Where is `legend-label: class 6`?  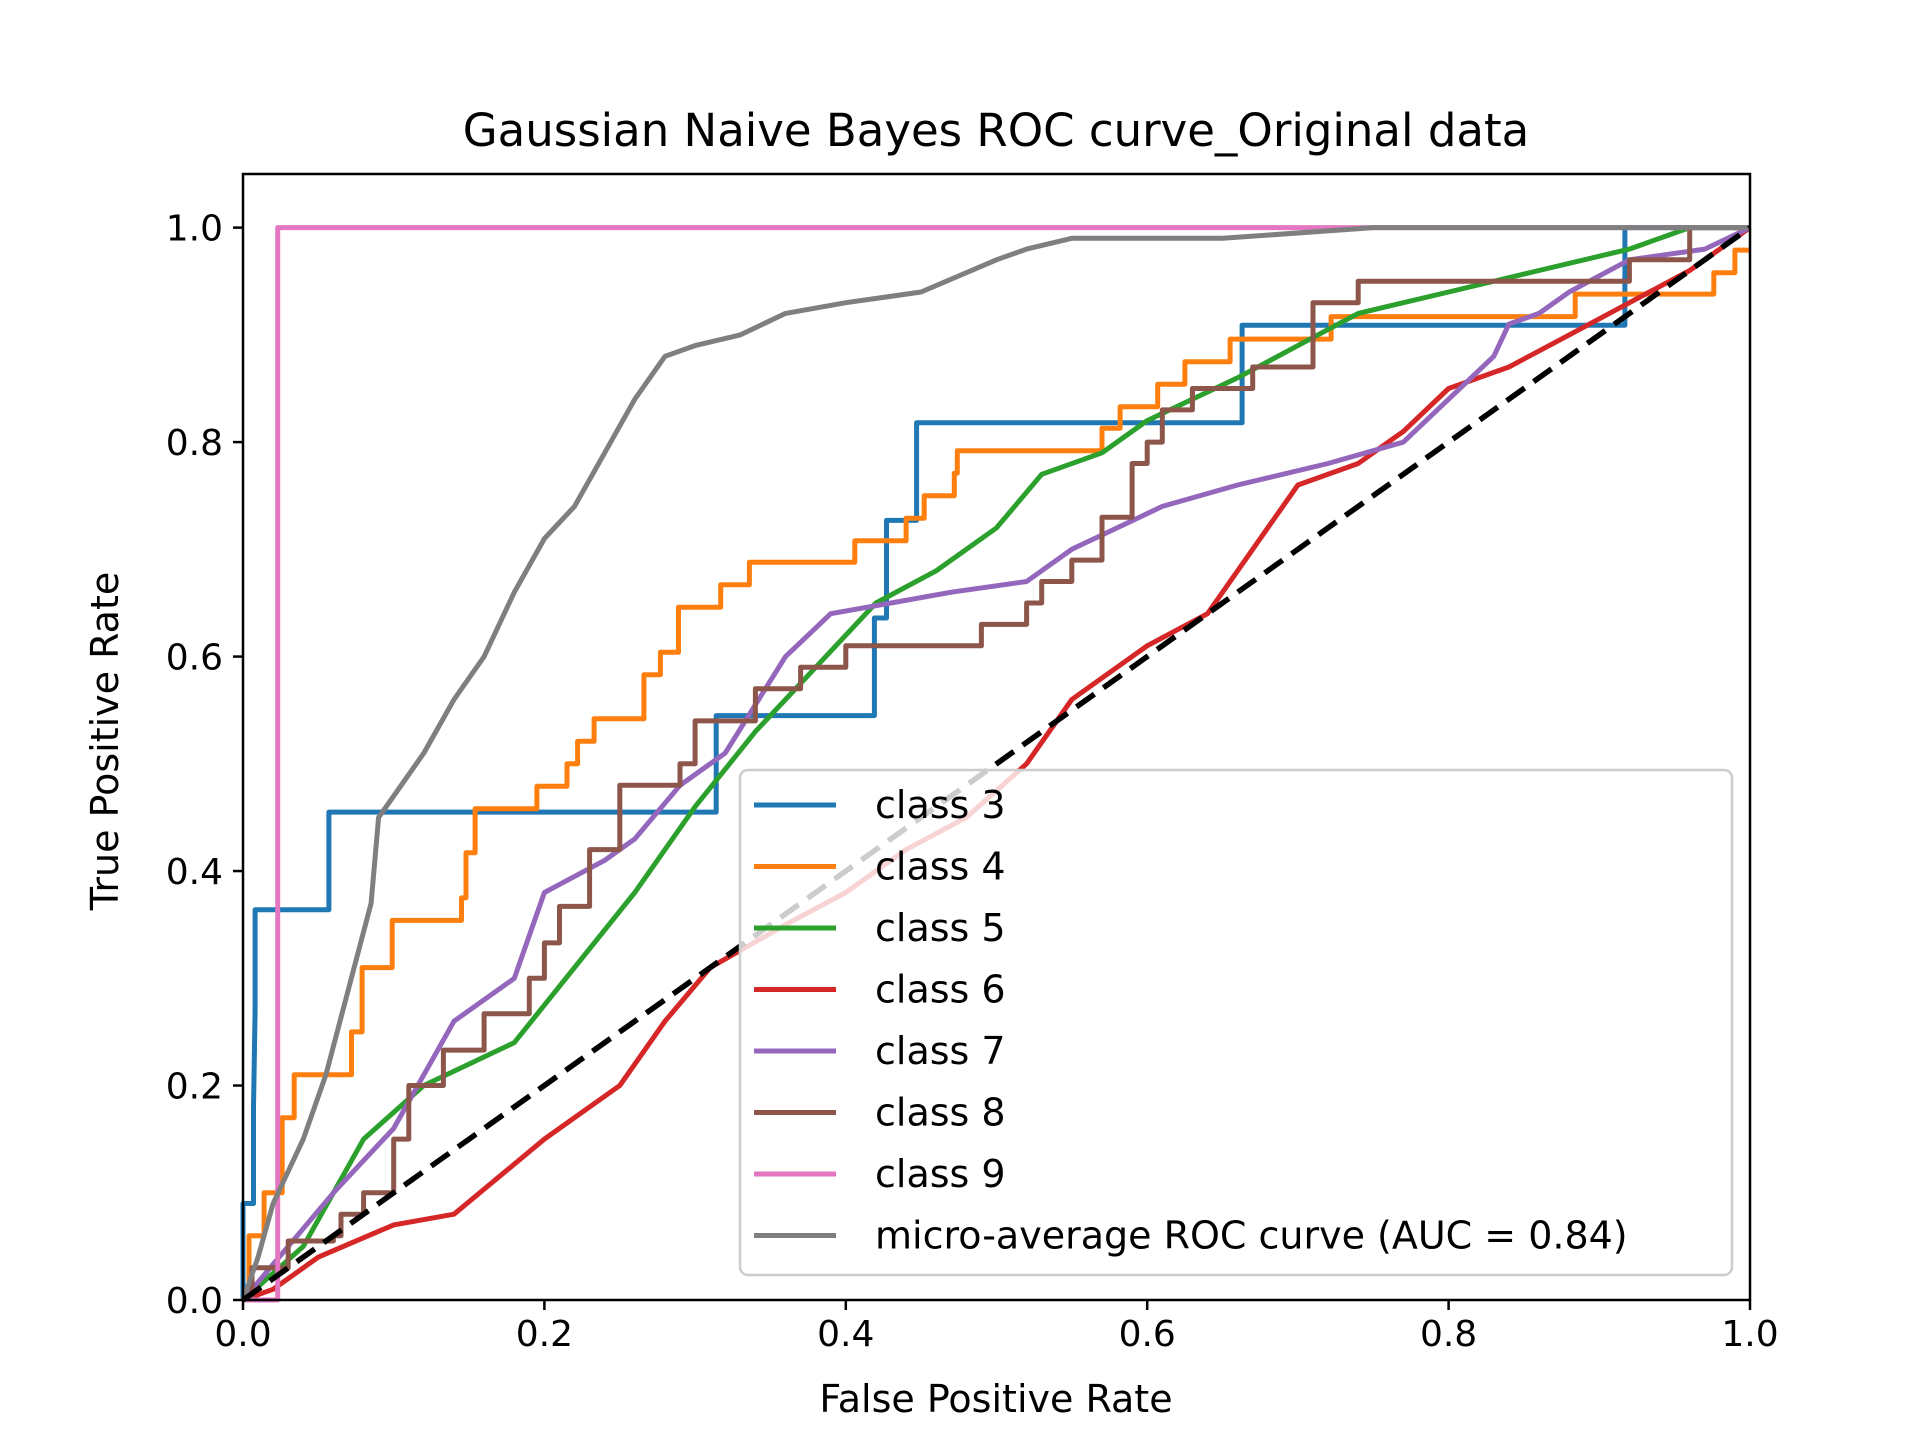 legend-label: class 6 is located at coordinates (940, 990).